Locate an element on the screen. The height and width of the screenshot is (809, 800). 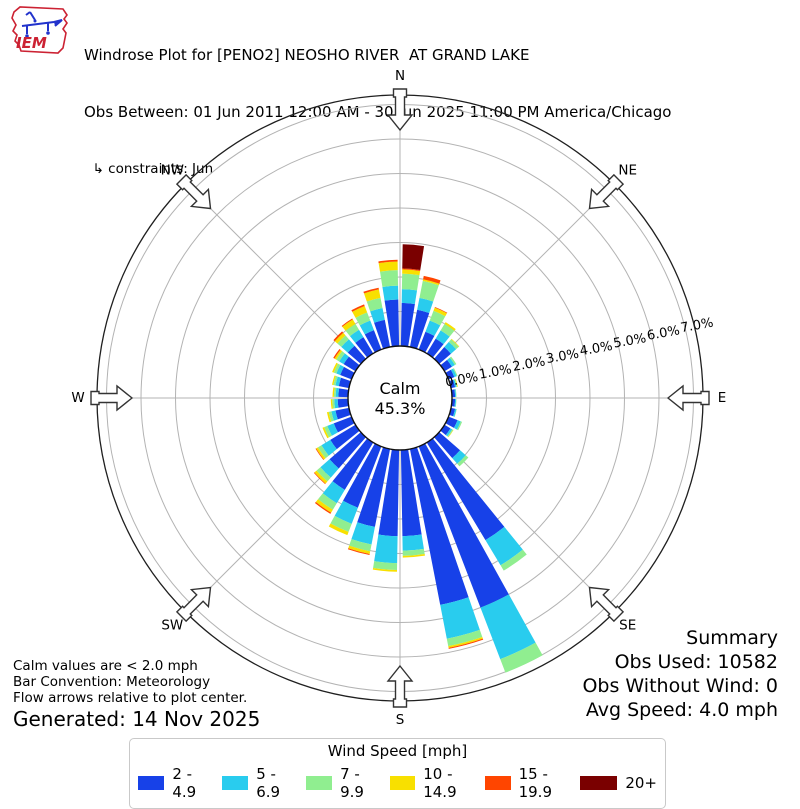
legend-item: 10 - 14.9 is located at coordinates (429, 783).